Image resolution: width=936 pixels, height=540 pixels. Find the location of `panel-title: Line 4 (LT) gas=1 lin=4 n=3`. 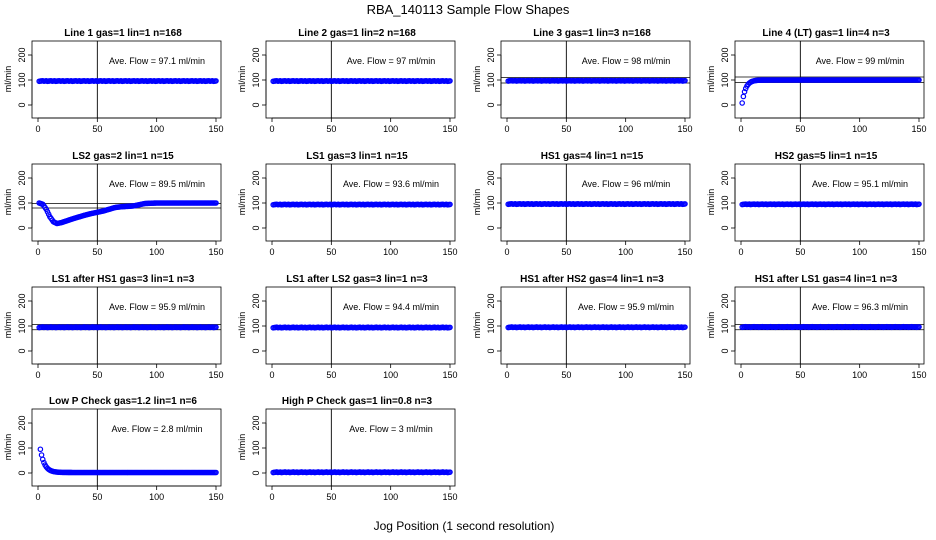

panel-title: Line 4 (LT) gas=1 lin=4 n=3 is located at coordinates (826, 33).